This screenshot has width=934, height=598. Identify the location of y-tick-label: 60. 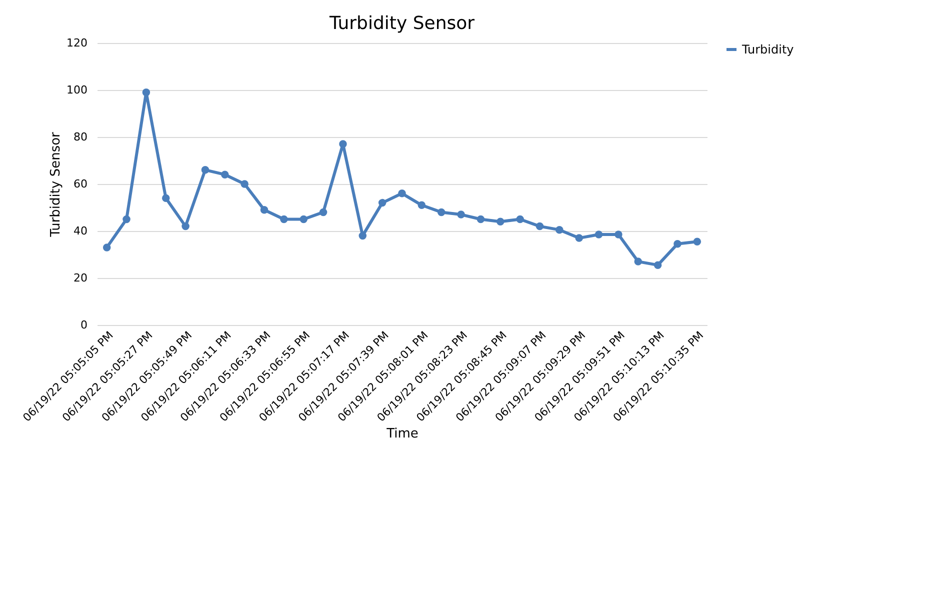
(81, 184).